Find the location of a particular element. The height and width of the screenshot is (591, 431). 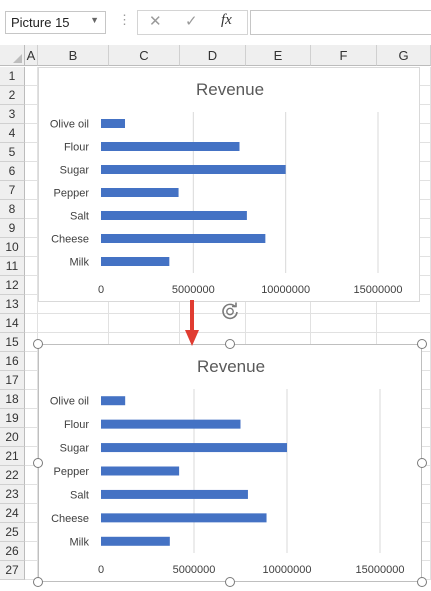

row-header-15: 15 is located at coordinates (12, 342).